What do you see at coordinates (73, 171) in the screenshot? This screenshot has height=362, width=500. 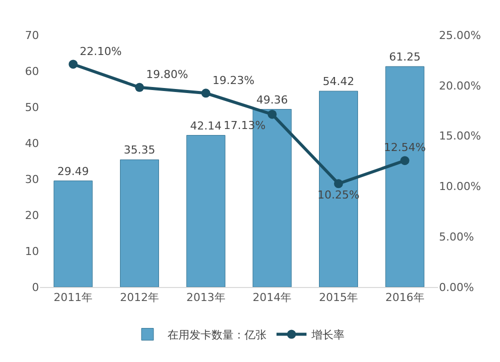 I see `data-label: 29.49` at bounding box center [73, 171].